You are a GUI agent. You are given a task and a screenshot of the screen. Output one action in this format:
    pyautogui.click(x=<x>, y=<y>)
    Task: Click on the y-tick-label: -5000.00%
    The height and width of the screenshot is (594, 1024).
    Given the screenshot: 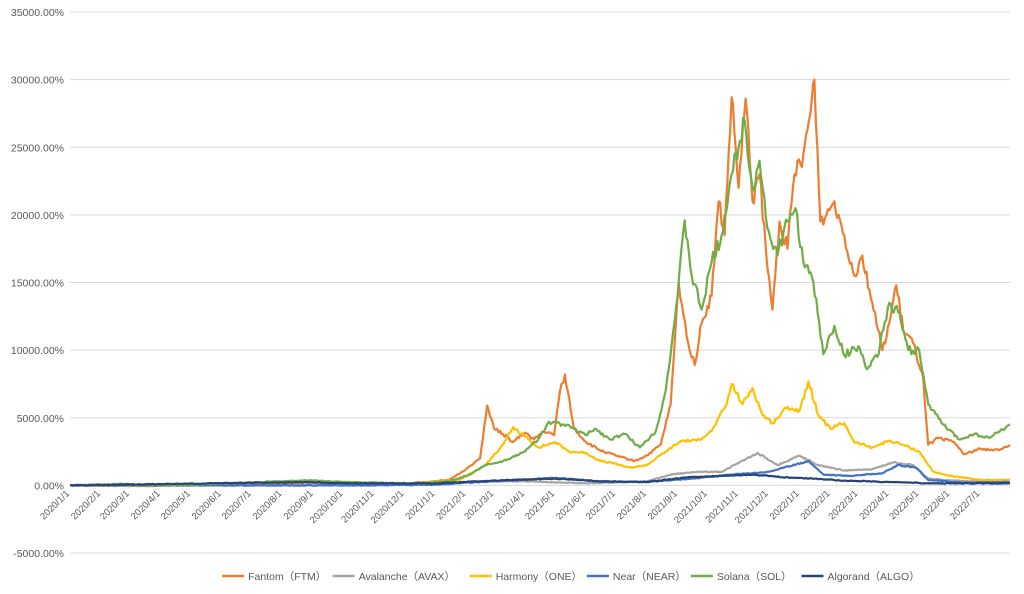 What is the action you would take?
    pyautogui.click(x=38, y=554)
    